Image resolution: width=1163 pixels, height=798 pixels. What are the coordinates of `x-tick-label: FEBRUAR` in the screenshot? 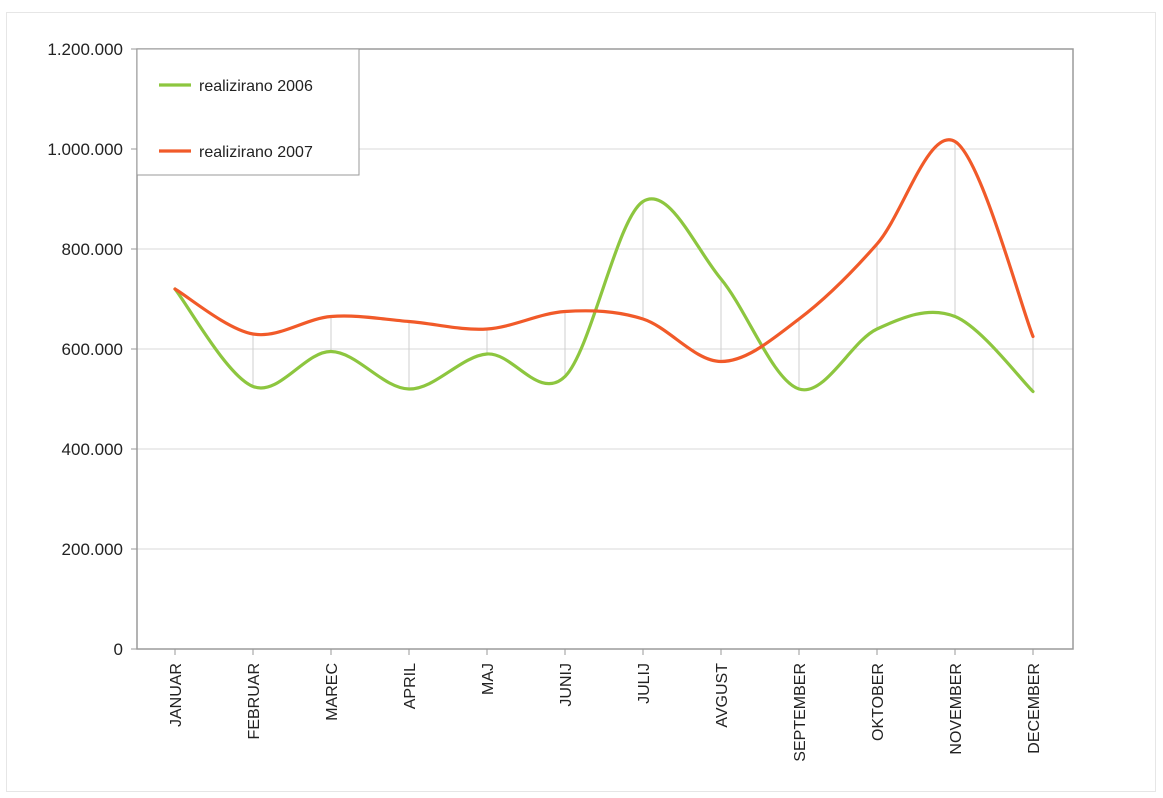 It's located at (254, 701).